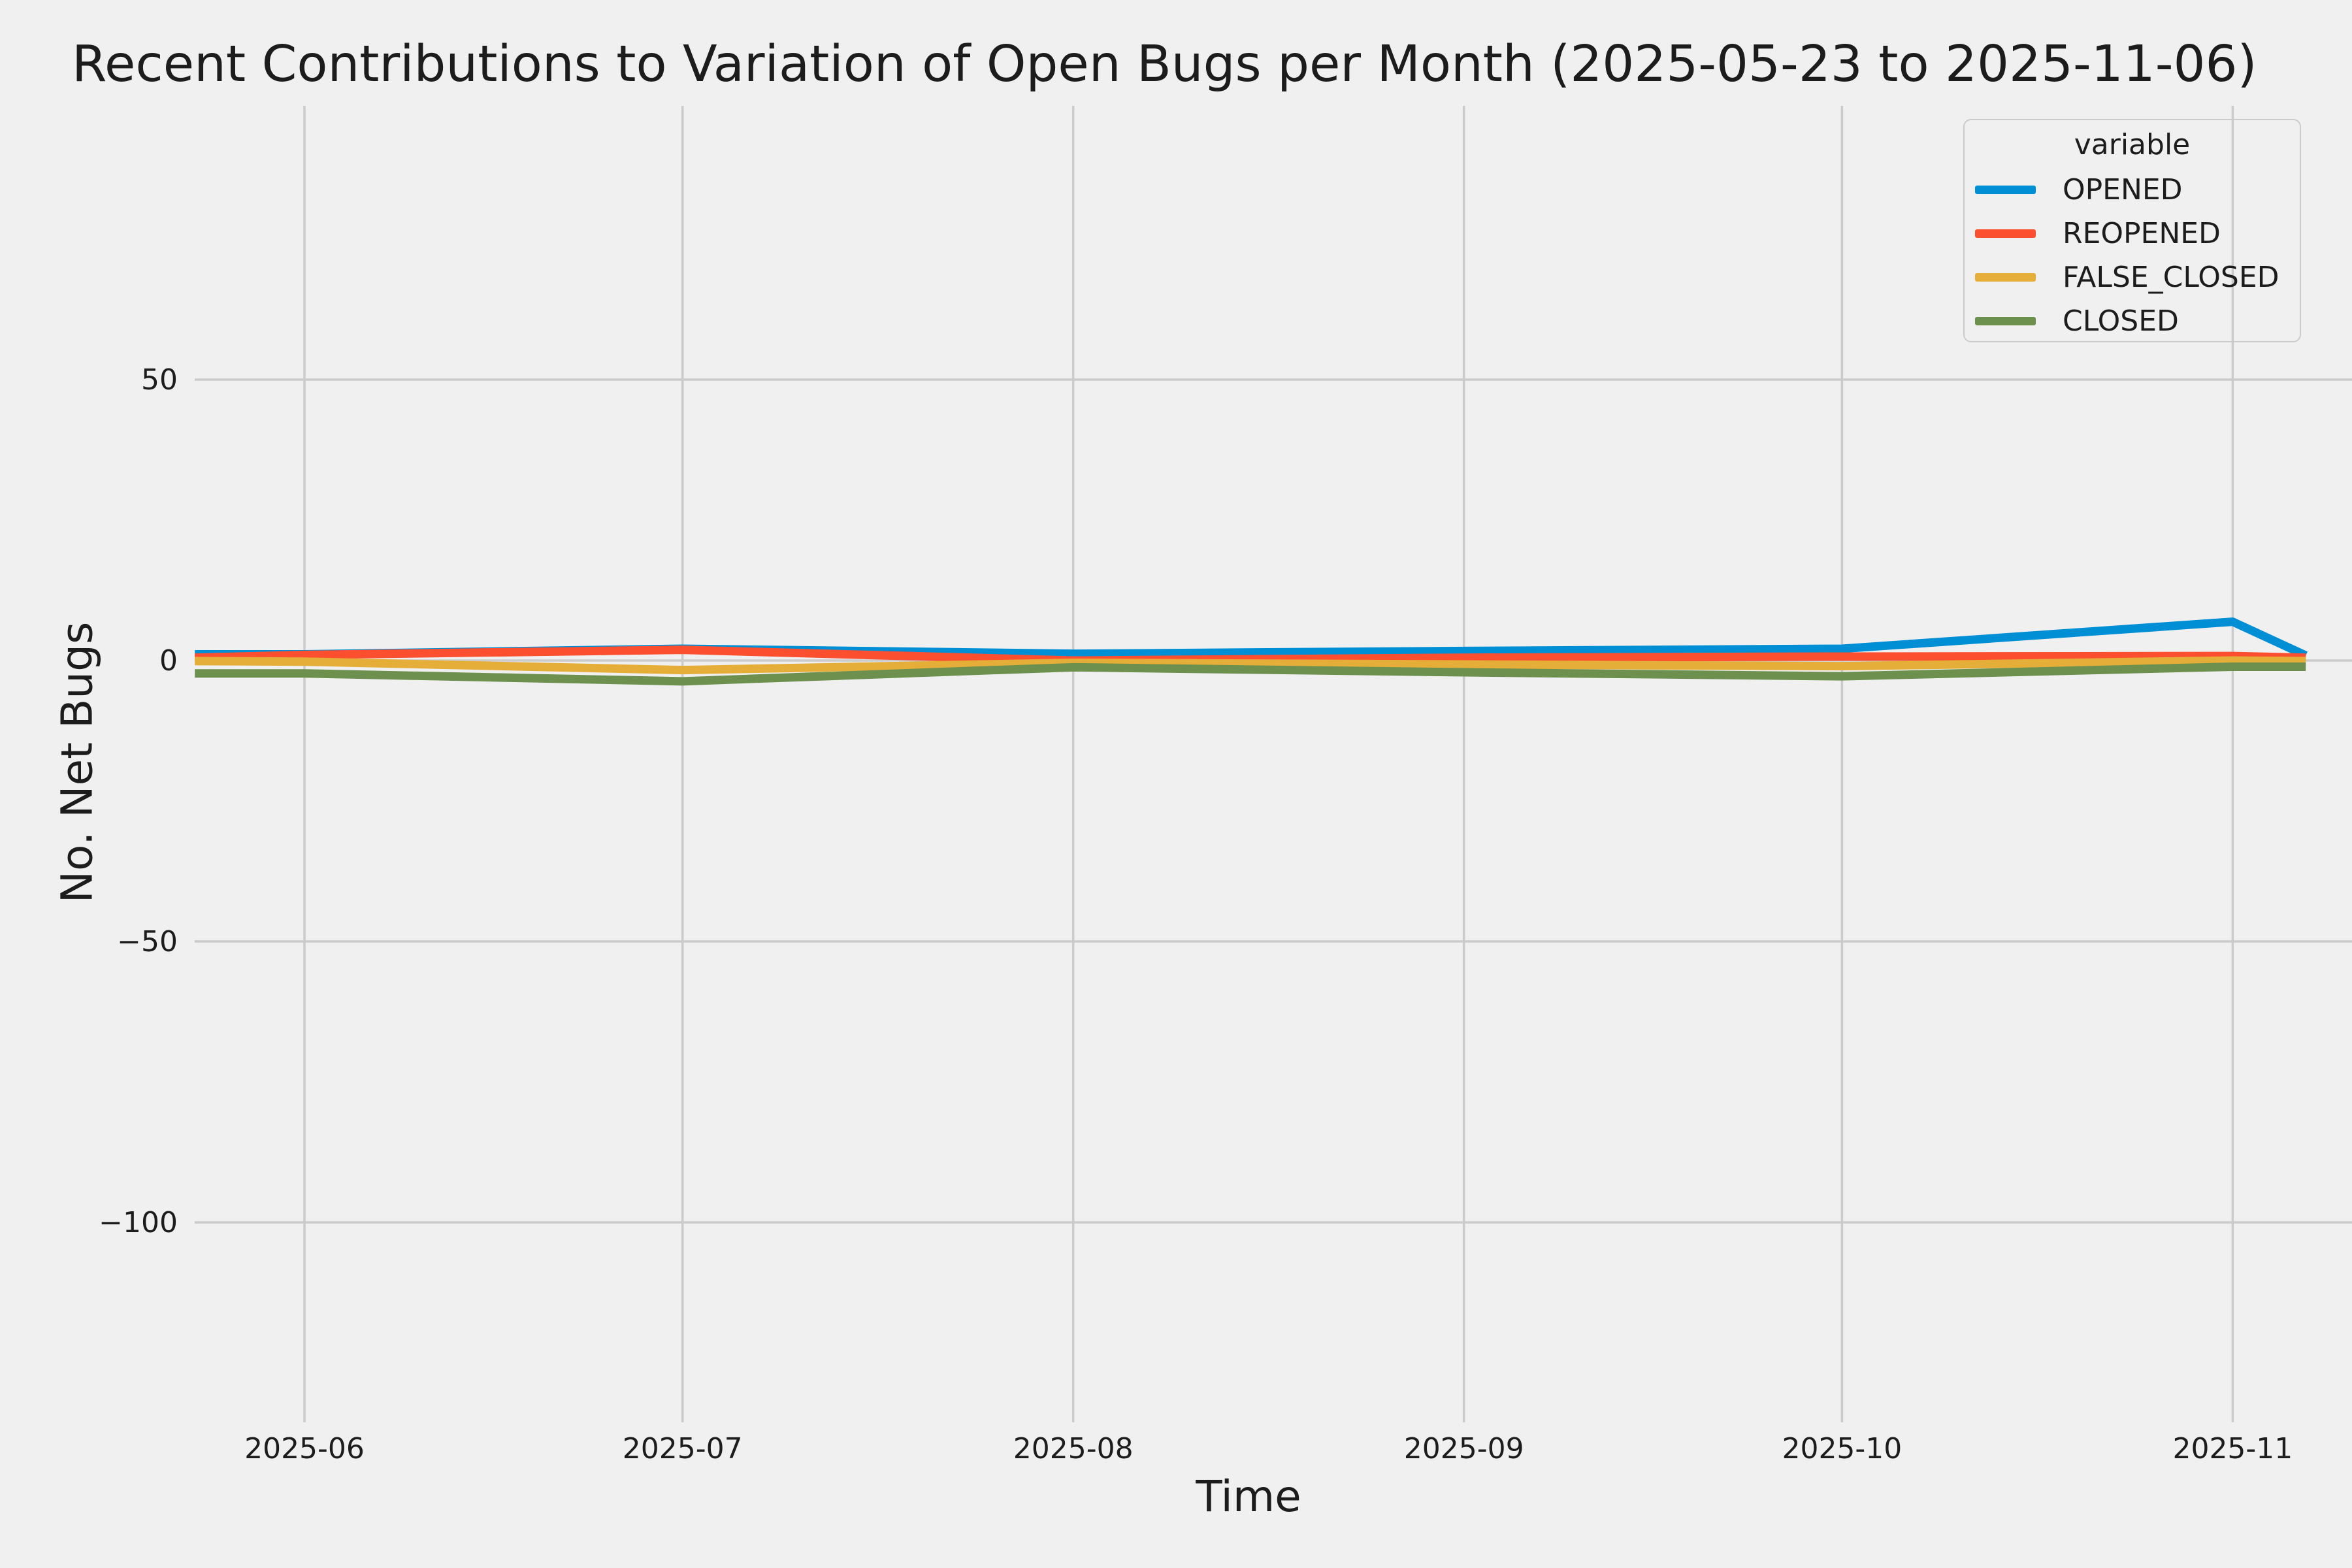 Image resolution: width=2352 pixels, height=1568 pixels. I want to click on legend-swatch-OPENED, so click(2005, 190).